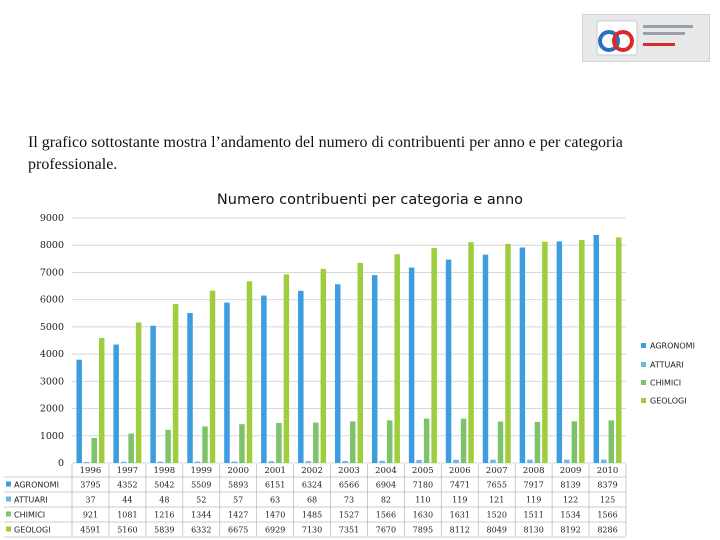 The height and width of the screenshot is (540, 720). What do you see at coordinates (496, 500) in the screenshot?
I see `table-cell: 121` at bounding box center [496, 500].